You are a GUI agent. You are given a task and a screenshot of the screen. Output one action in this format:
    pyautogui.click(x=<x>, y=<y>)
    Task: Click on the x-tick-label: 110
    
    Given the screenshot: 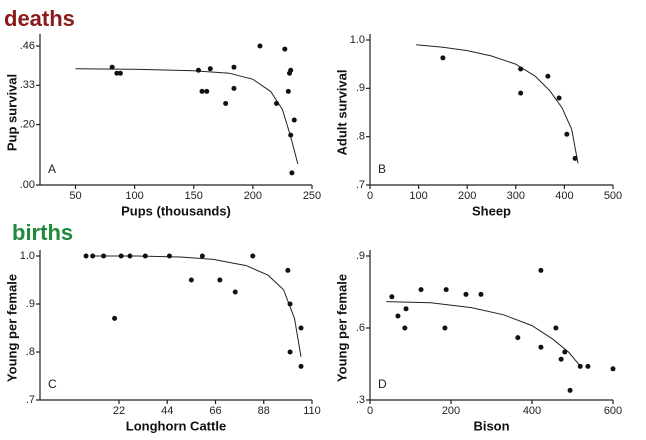 What is the action you would take?
    pyautogui.click(x=312, y=411)
    